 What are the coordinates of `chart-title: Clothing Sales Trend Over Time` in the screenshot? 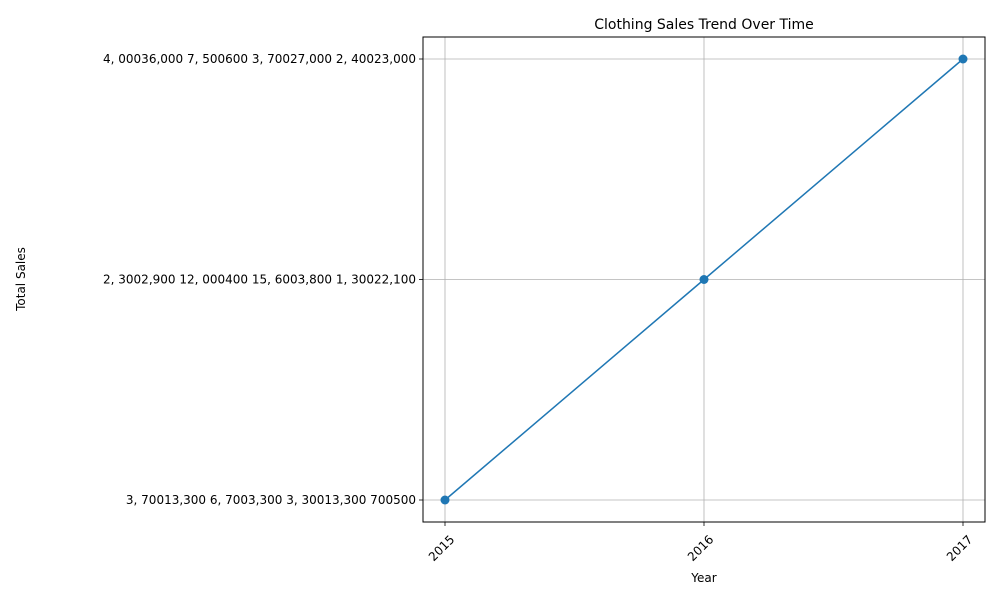 It's located at (704, 25).